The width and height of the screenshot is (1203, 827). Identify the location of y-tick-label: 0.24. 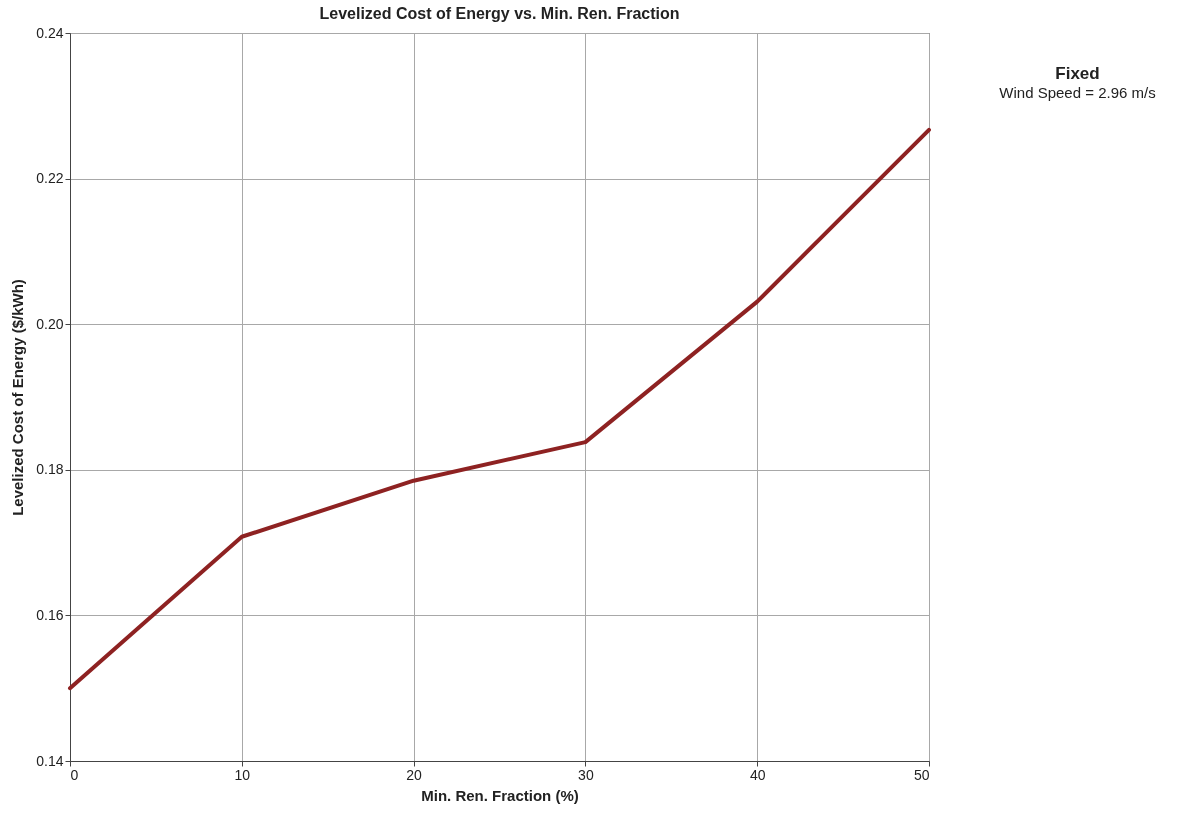
(50, 32).